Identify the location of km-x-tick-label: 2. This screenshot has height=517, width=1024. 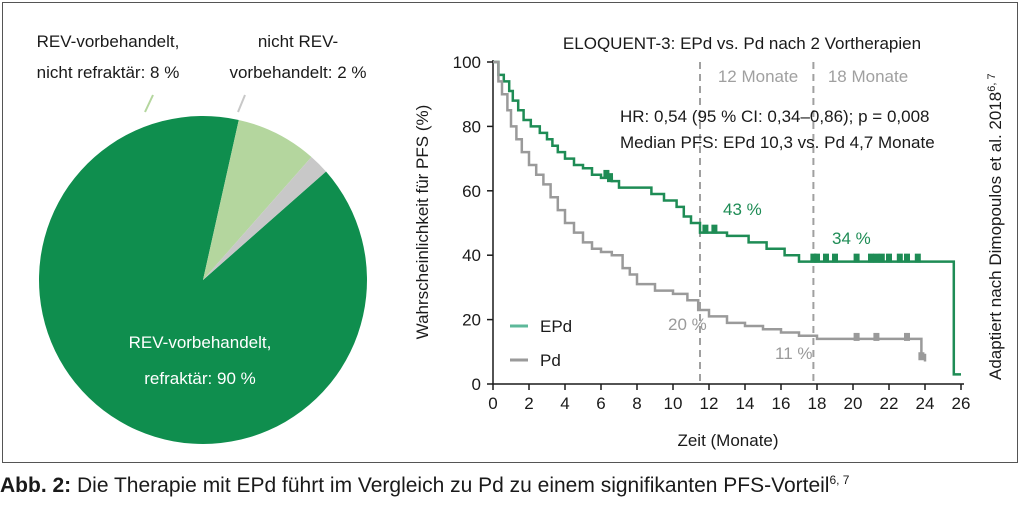
(528, 403).